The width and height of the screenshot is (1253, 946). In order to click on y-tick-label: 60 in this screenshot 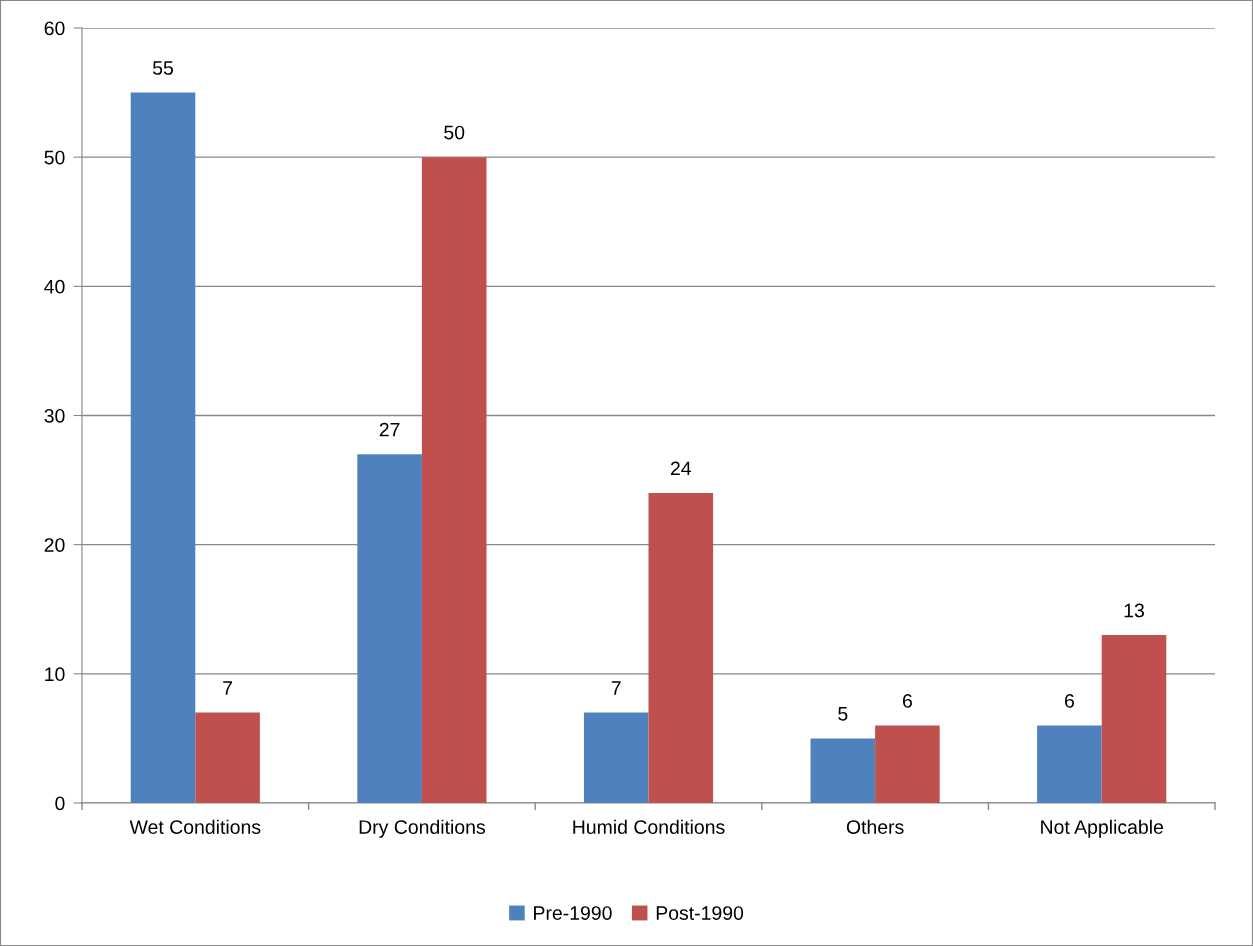, I will do `click(54, 28)`.